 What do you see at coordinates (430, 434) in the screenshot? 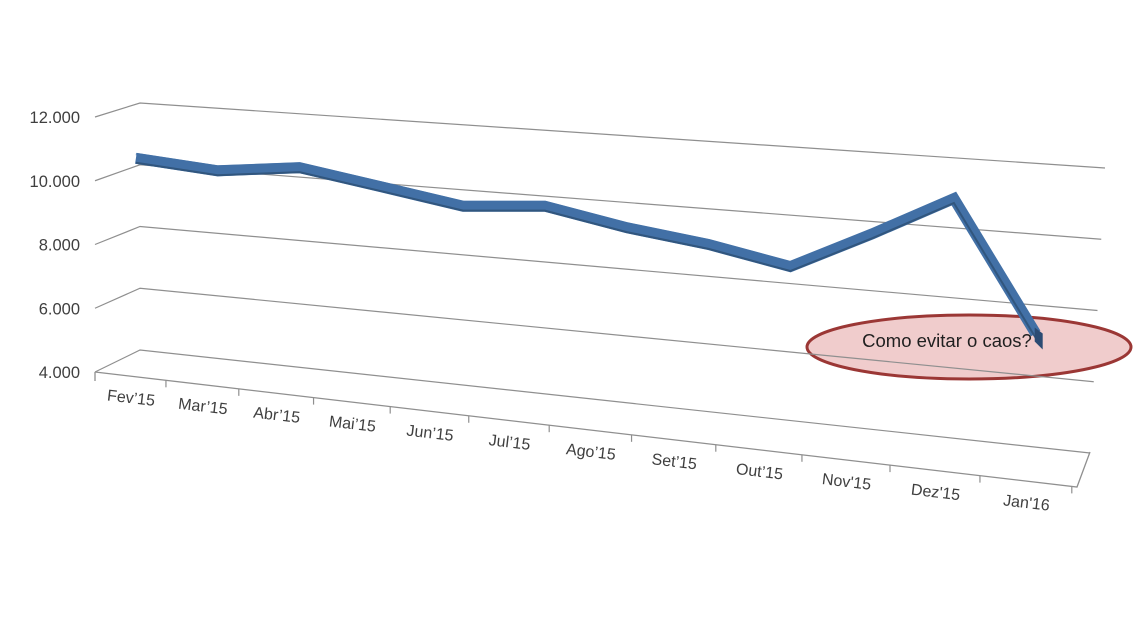
I see `x-axis-label: Jun’15` at bounding box center [430, 434].